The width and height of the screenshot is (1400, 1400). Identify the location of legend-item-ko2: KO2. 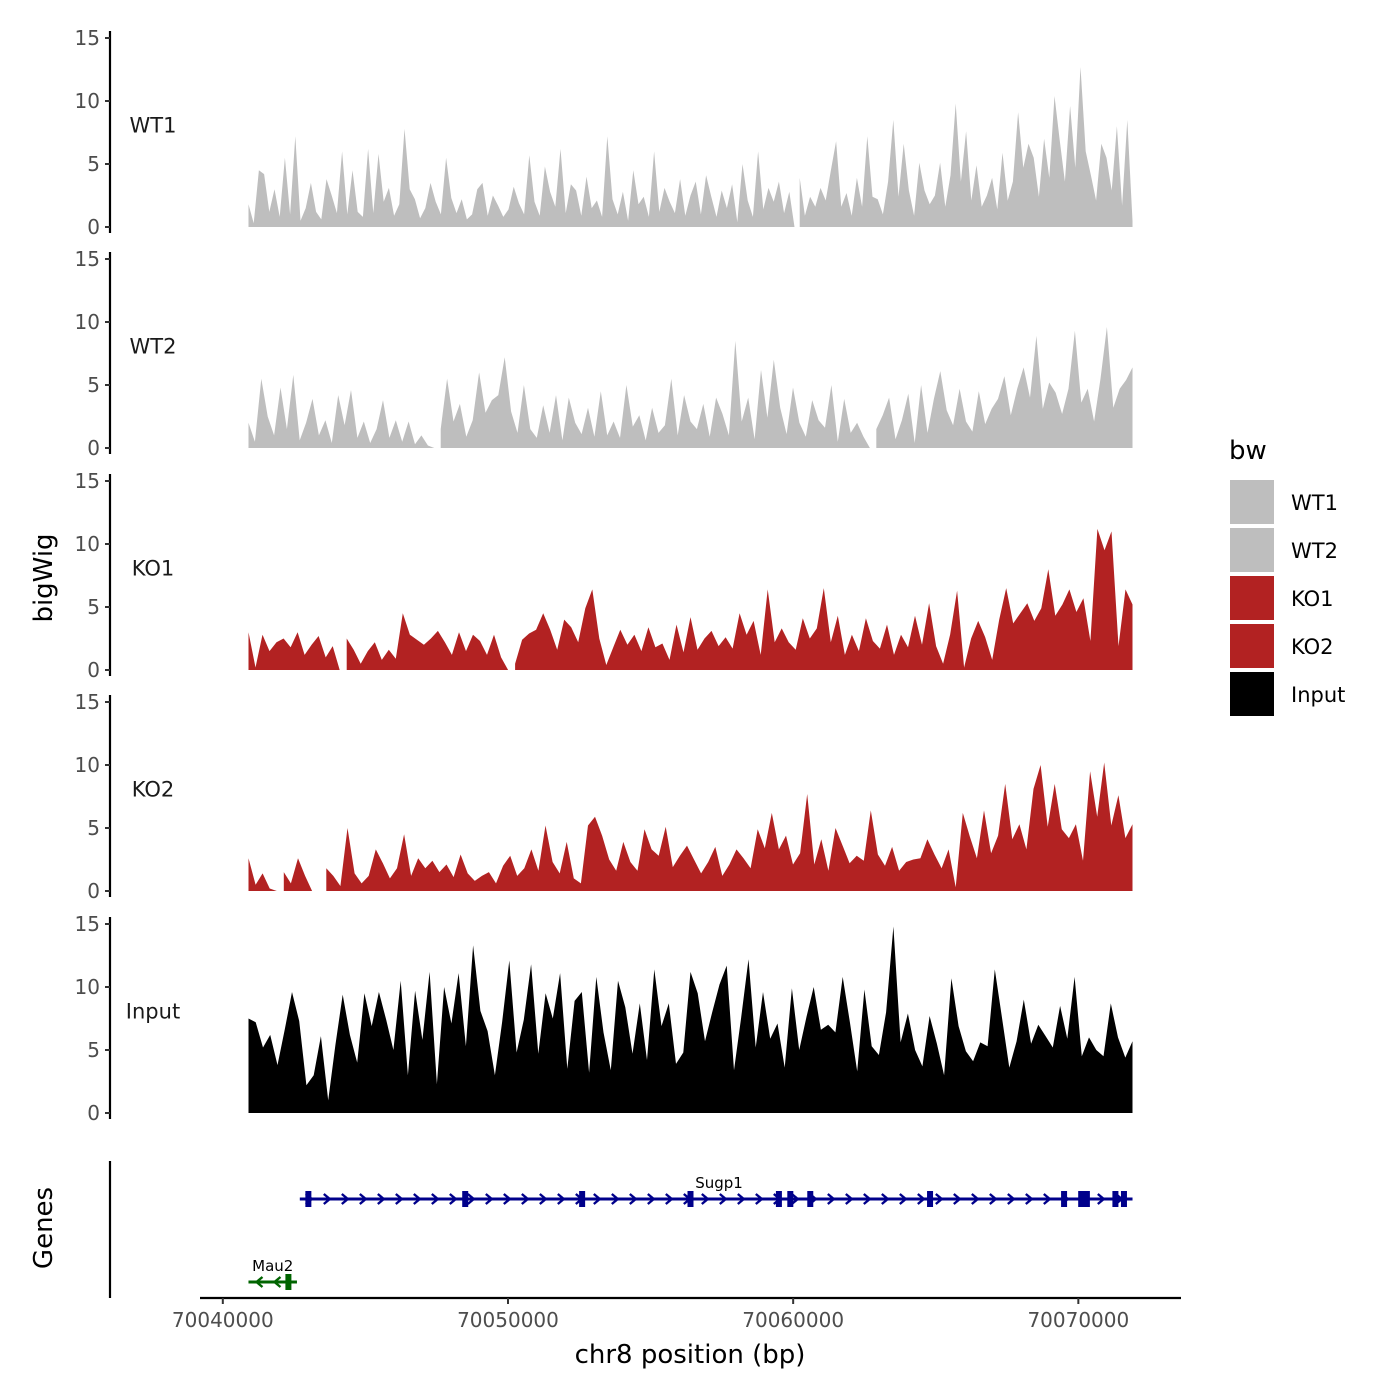
(1282, 646).